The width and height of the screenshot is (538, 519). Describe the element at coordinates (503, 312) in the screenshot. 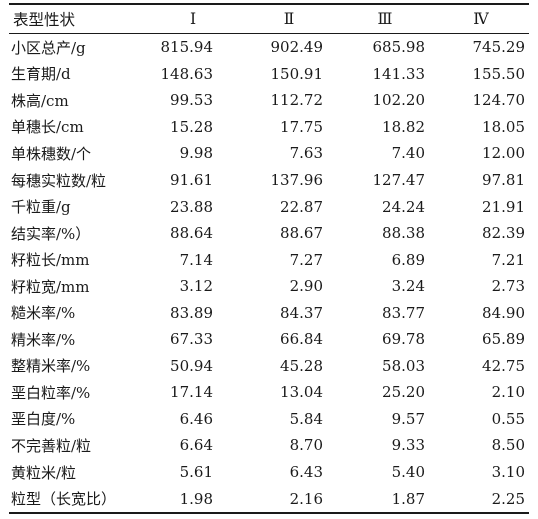

I see `value-cell-group-4: 84.90` at that location.